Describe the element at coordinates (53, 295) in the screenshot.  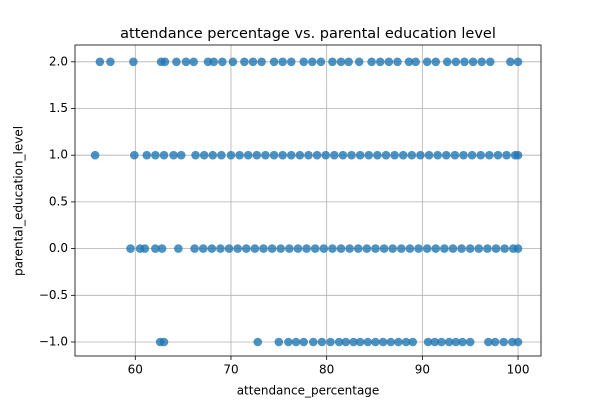
I see `y-tick-label: −0.5` at that location.